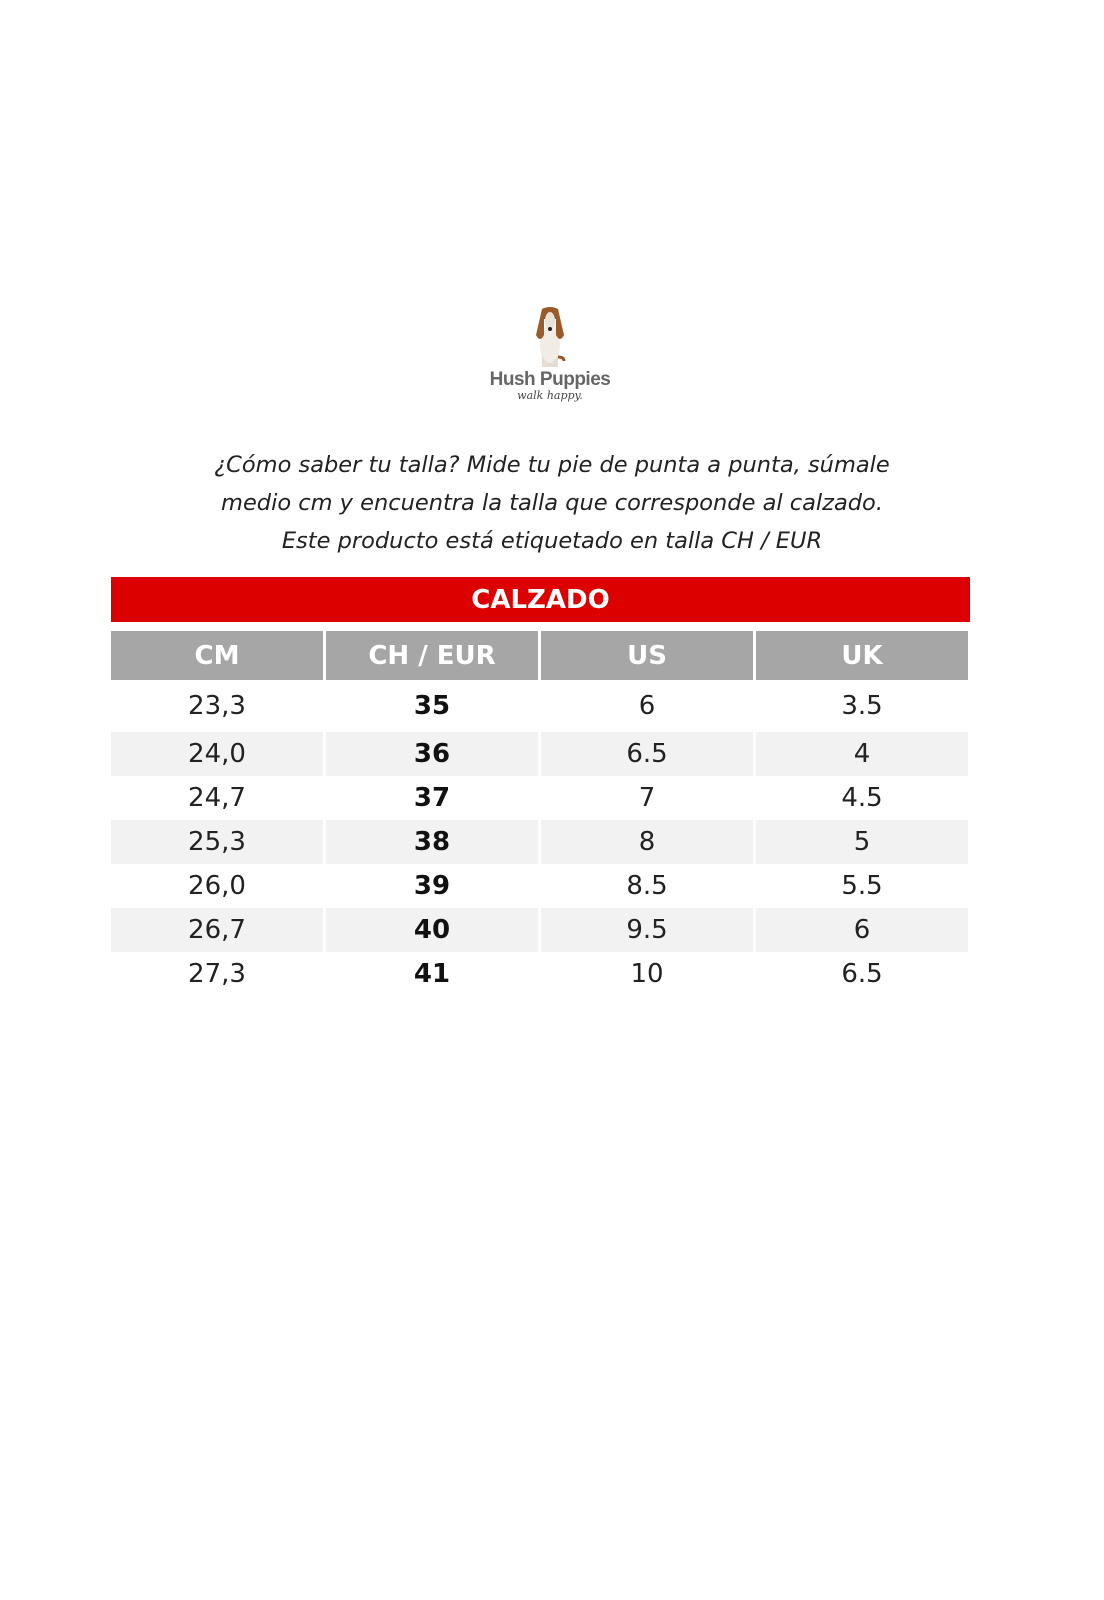 Image resolution: width=1104 pixels, height=1600 pixels. Describe the element at coordinates (432, 754) in the screenshot. I see `cell-ch-eur: 36` at that location.